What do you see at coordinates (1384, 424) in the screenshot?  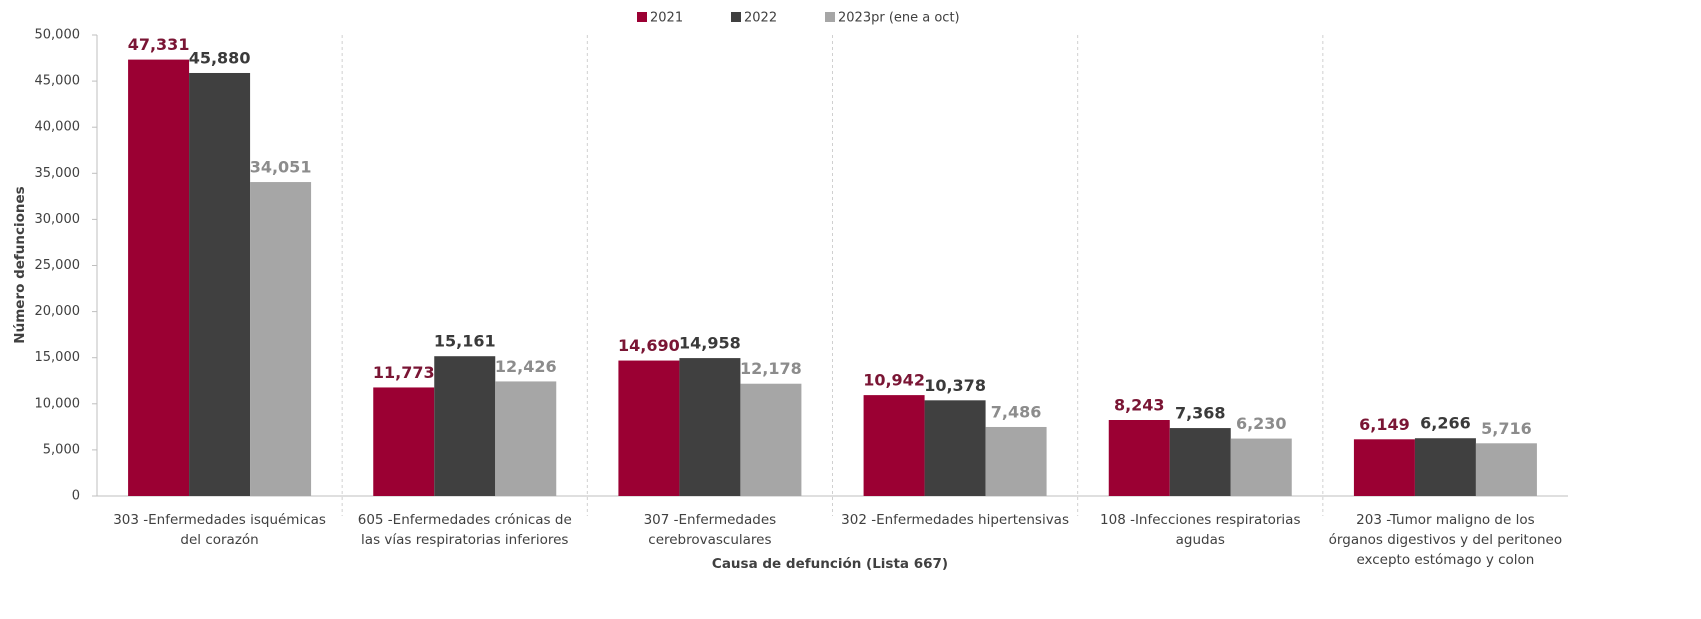 I see `data-label: 6,149` at bounding box center [1384, 424].